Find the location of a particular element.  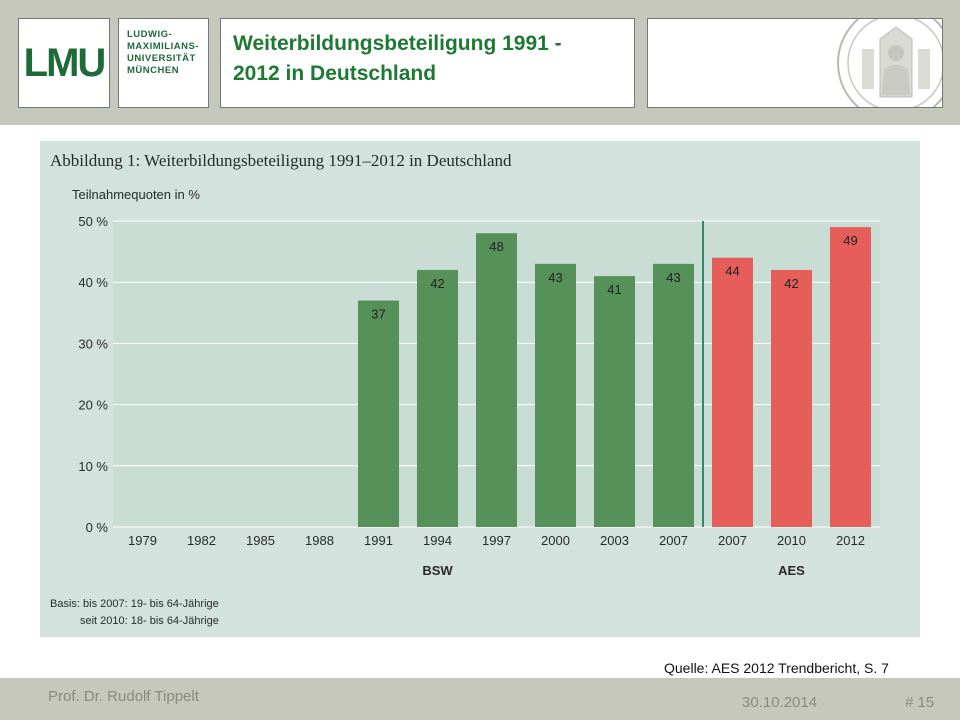

x-tick-label: 1991 is located at coordinates (378, 540).